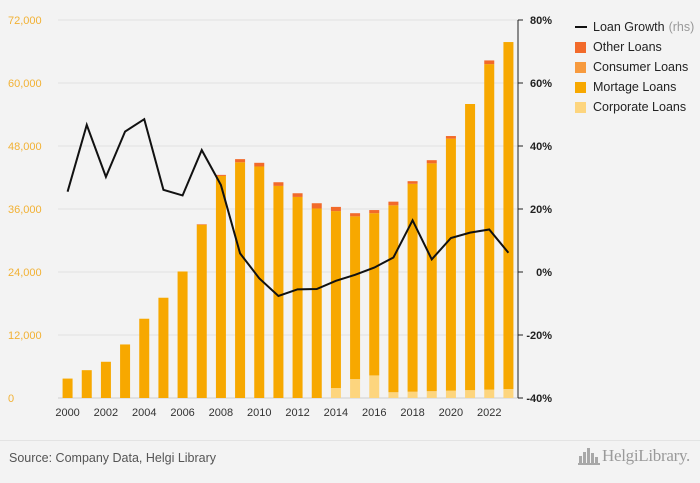  I want to click on bar-mortage-loans-2011, so click(278, 291).